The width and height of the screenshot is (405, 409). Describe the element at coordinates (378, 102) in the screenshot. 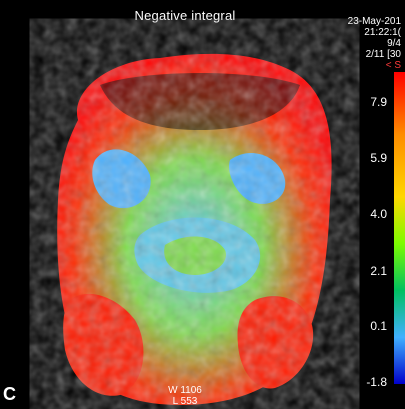

I see `scale-tick-1: 7.9` at that location.